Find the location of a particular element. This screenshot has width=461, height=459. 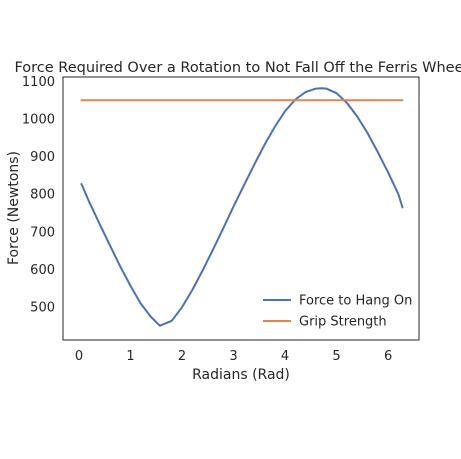

x-tick-label: 0 is located at coordinates (79, 356).